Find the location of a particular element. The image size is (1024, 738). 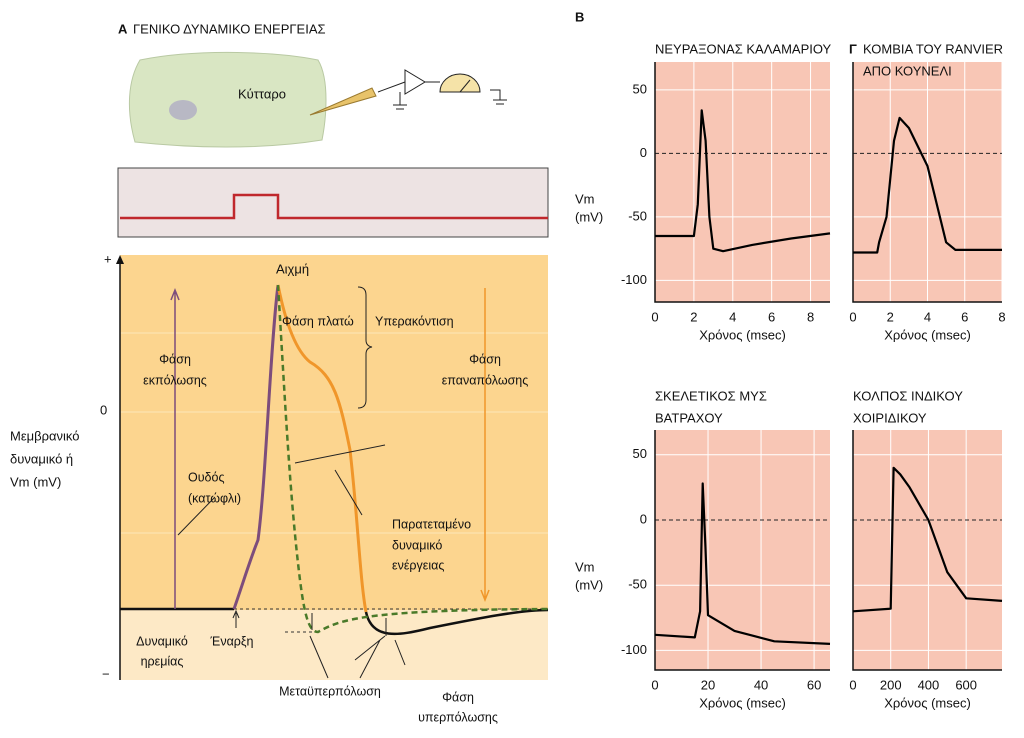

x-tick-label: 20 is located at coordinates (708, 684).